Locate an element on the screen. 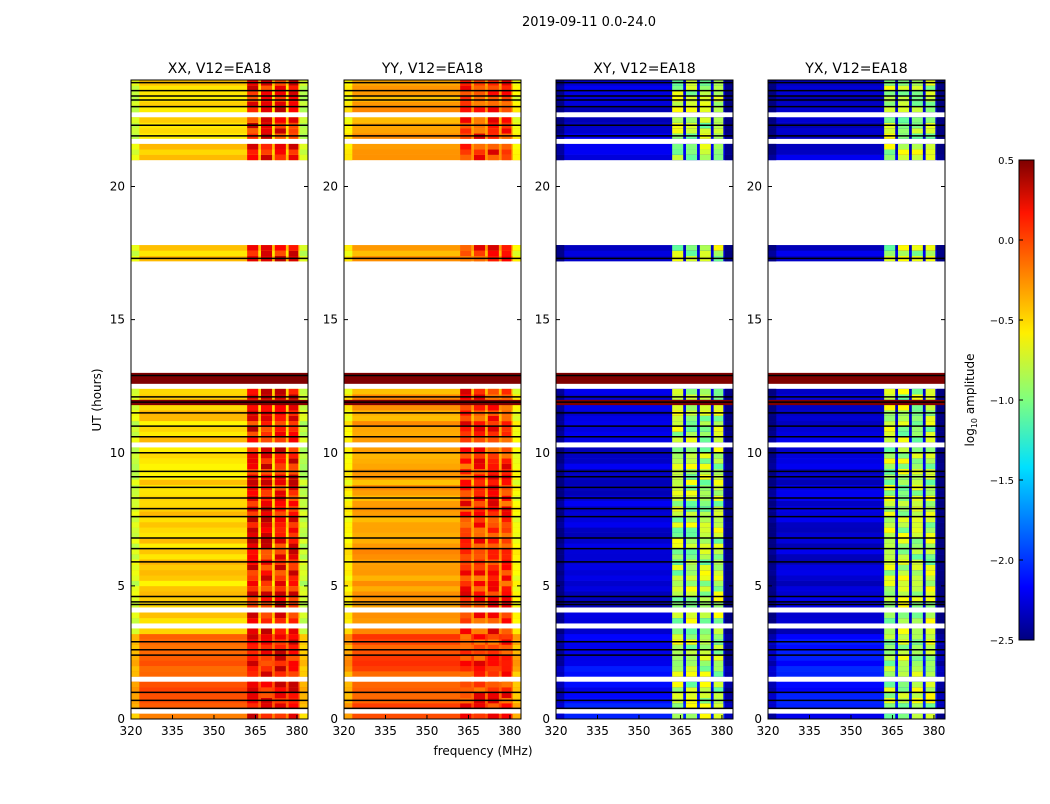 This screenshot has width=1050, height=804. suptitle: 2019-09-11 0.0-24.0 is located at coordinates (589, 22).